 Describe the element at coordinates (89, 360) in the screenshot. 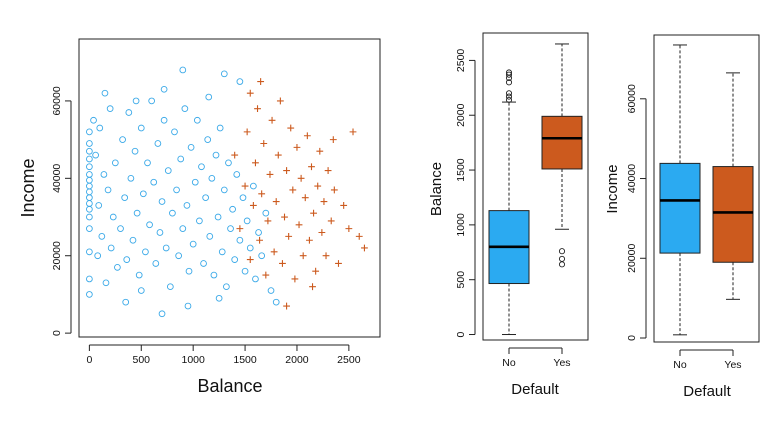

I see `scatter-x-tick-label: 0` at that location.